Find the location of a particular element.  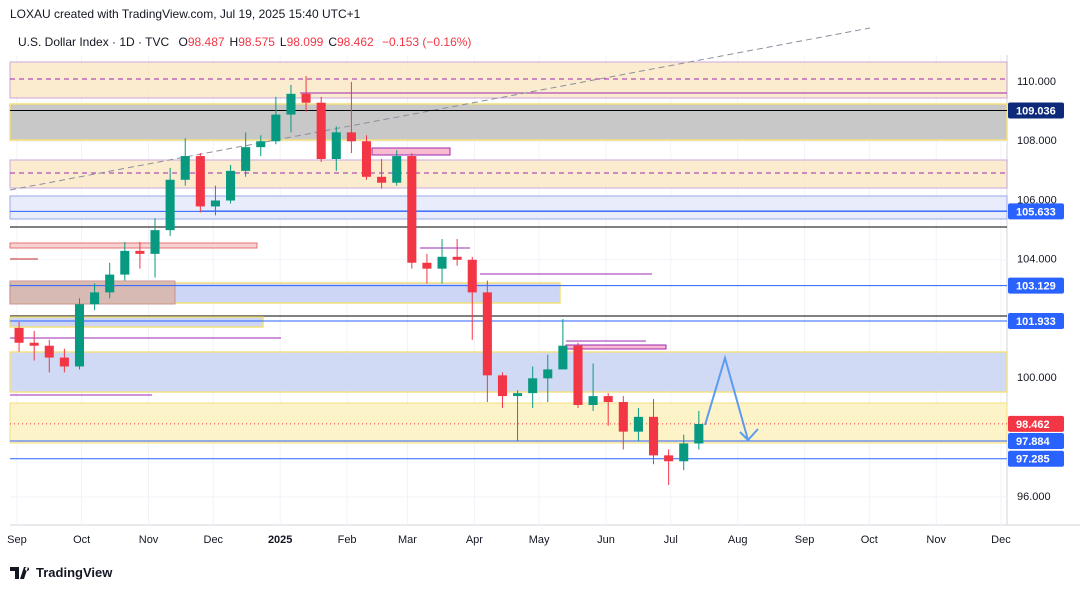

ohlc-value: 98.462 is located at coordinates (355, 42).